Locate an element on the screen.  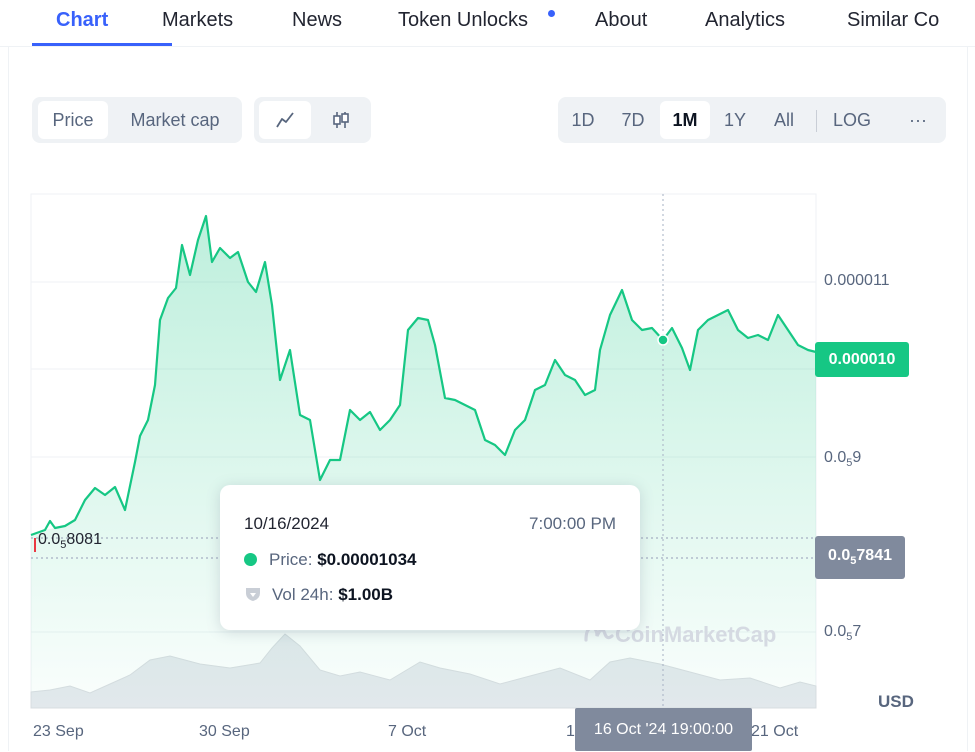
y-axis-label: 0.059 is located at coordinates (843, 459).